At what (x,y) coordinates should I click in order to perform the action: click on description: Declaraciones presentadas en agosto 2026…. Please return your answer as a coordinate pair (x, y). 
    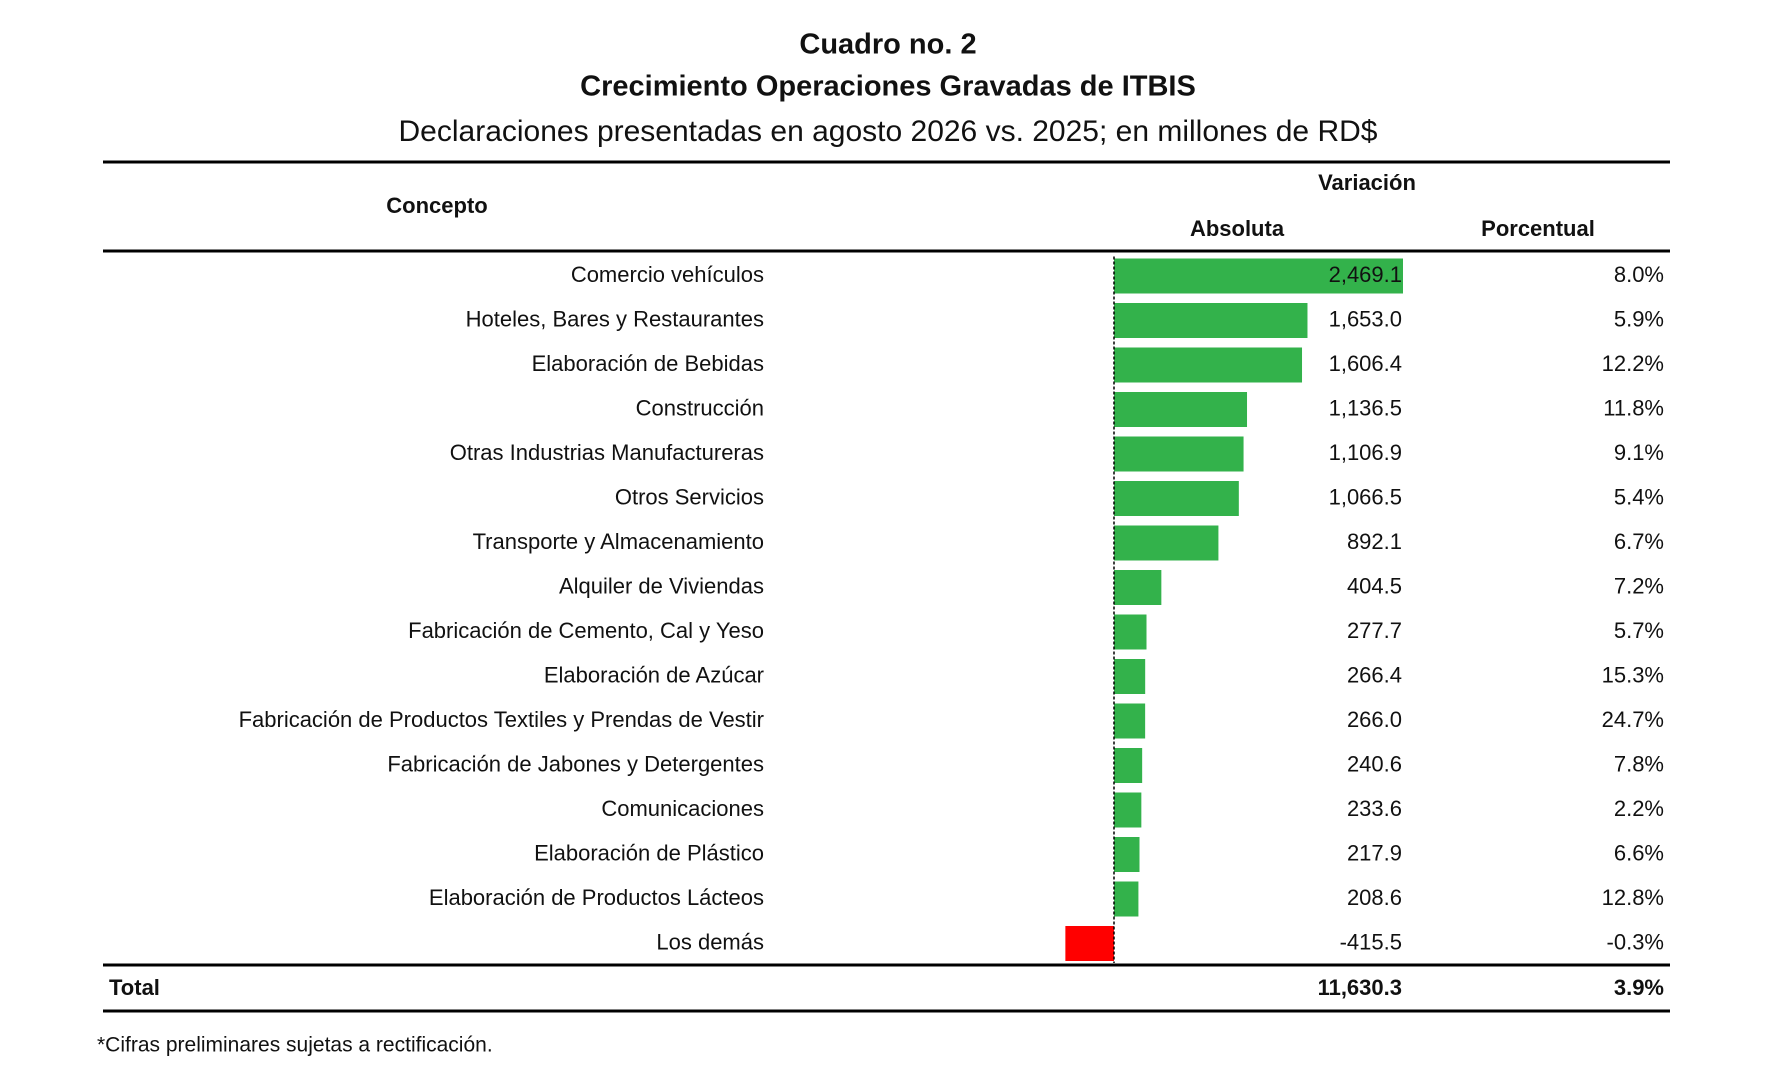
    Looking at the image, I should click on (888, 131).